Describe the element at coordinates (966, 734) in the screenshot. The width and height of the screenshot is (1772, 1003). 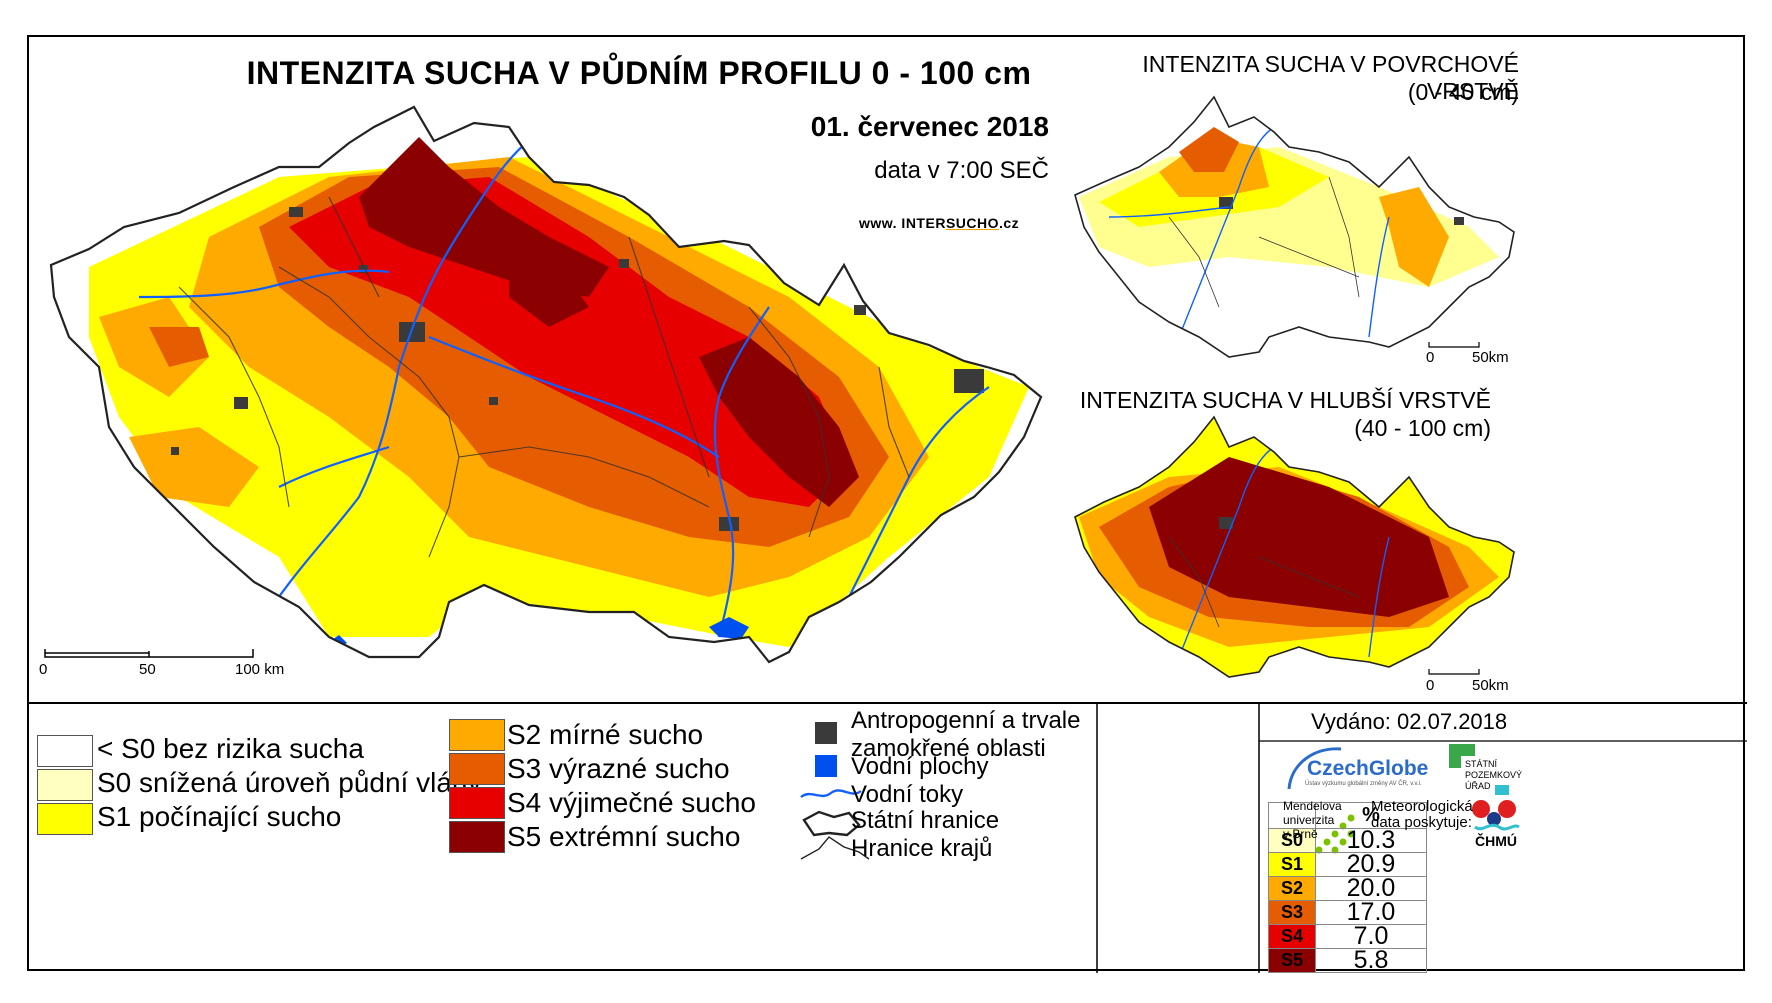
I see `legend-anthropogenic-label: Antropogenní a trvale zamokřené oblasti` at that location.